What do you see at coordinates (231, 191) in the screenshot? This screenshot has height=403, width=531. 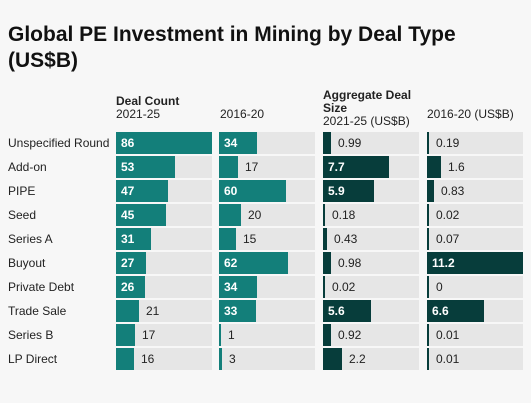 I see `value-label-count-2016: 60` at bounding box center [231, 191].